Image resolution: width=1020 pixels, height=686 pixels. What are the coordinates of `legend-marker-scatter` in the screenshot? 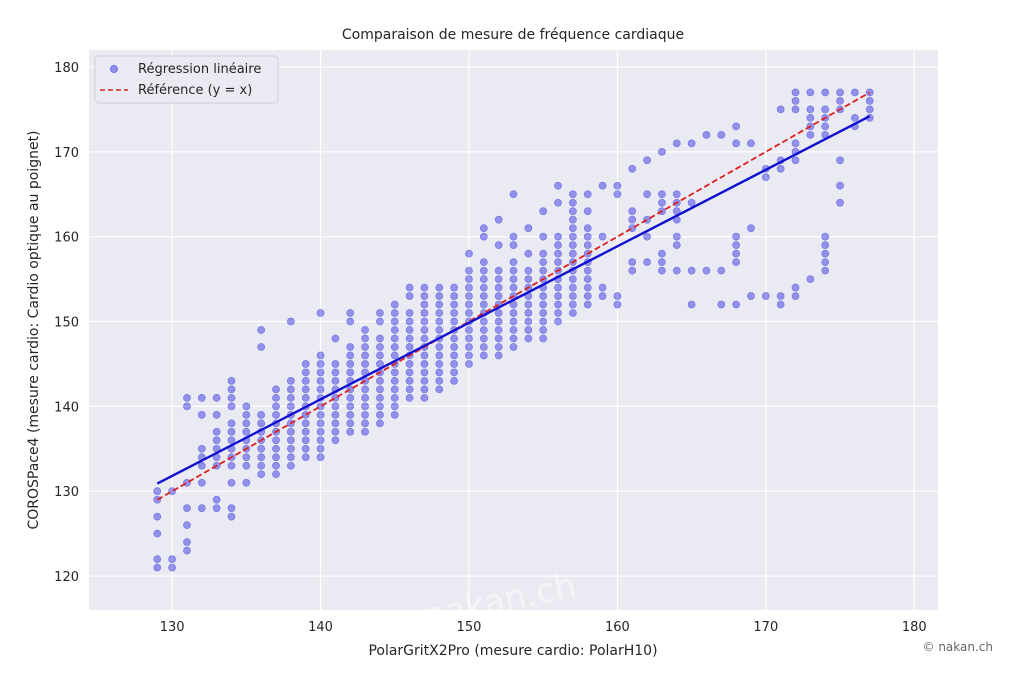 It's located at (114, 69).